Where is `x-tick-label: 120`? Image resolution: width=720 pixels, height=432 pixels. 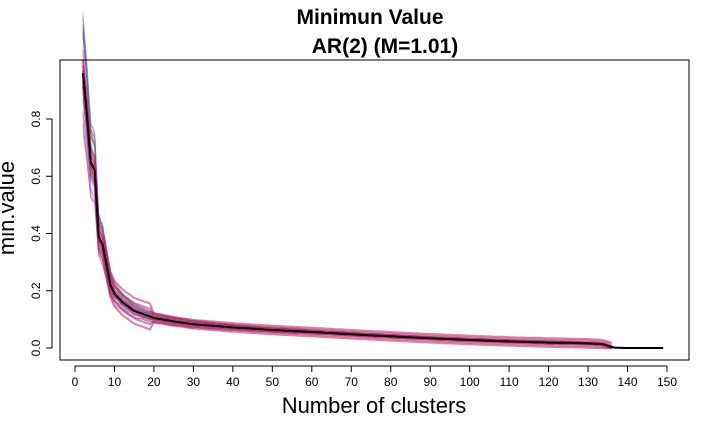
x-tick-label: 120 is located at coordinates (549, 382).